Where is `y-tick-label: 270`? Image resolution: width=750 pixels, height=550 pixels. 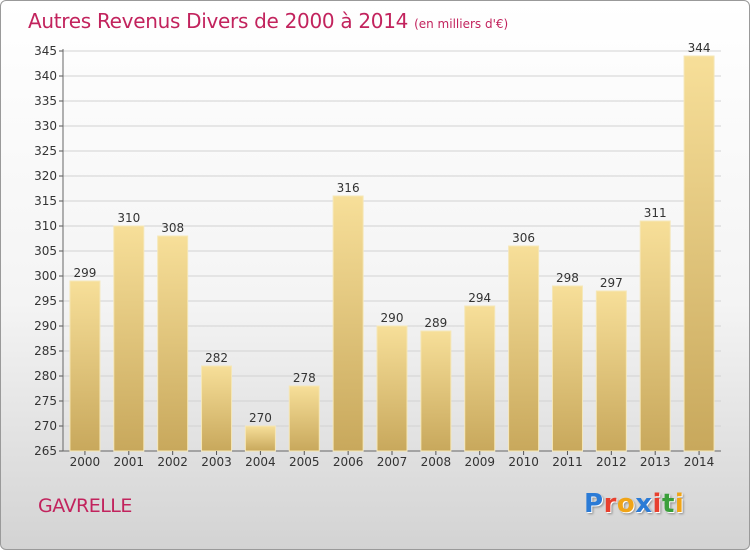
y-tick-label: 270 is located at coordinates (45, 426).